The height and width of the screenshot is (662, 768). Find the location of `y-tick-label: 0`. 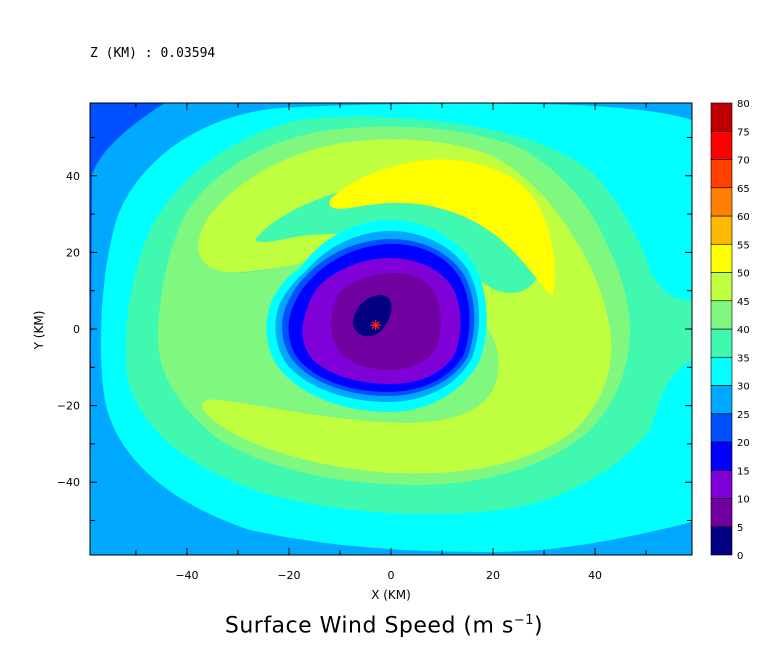

y-tick-label: 0 is located at coordinates (76, 329).